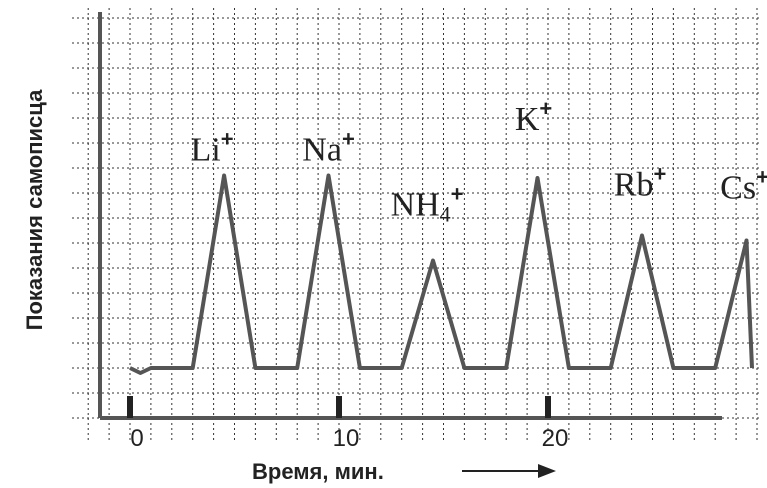  What do you see at coordinates (347, 424) in the screenshot?
I see `x-ticks: 0 10 20` at bounding box center [347, 424].